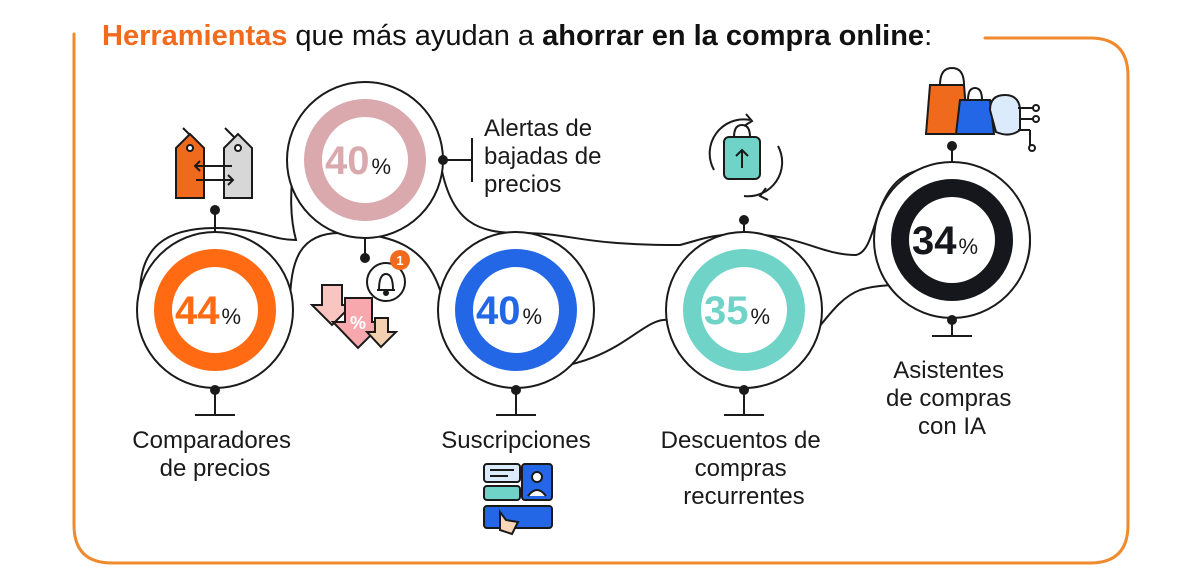 Image resolution: width=1200 pixels, height=584 pixels. I want to click on ring-suscripciones, so click(516, 310).